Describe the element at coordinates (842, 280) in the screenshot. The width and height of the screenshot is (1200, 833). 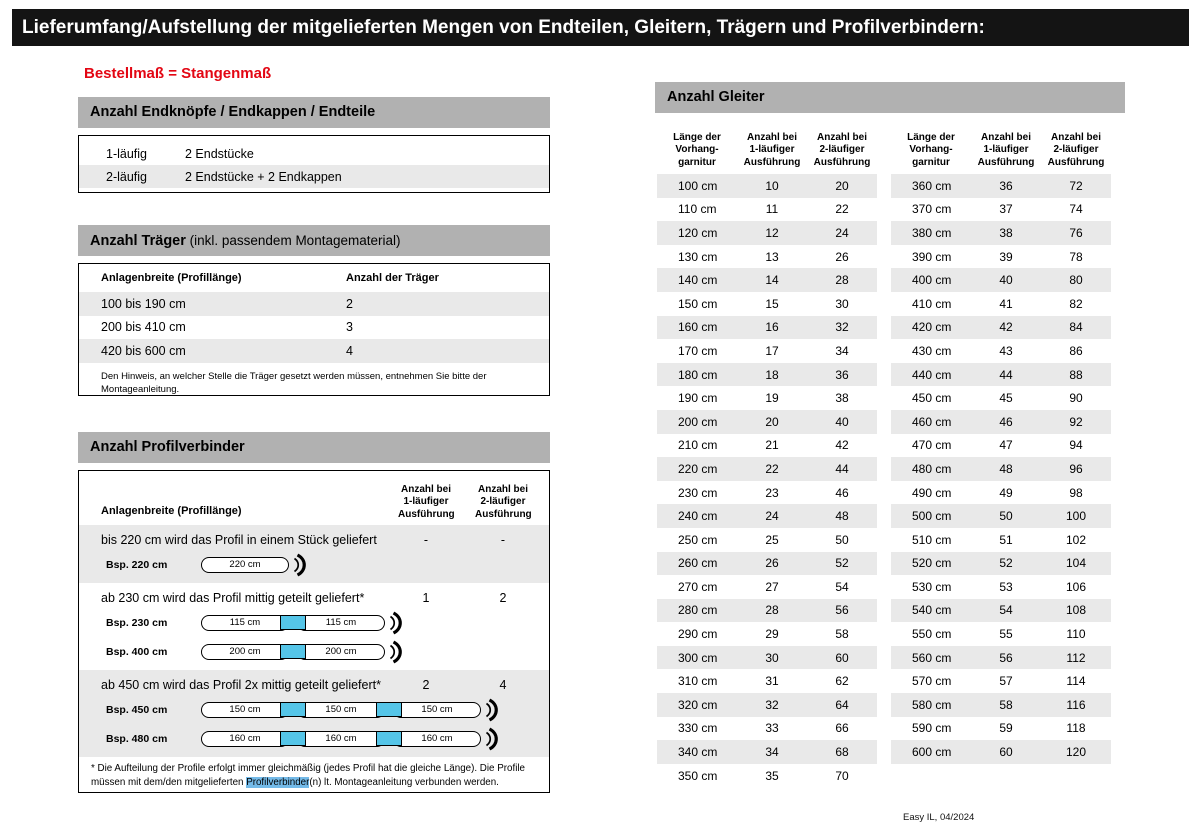
I see `gleiter-count-2-laeufig: 28` at that location.